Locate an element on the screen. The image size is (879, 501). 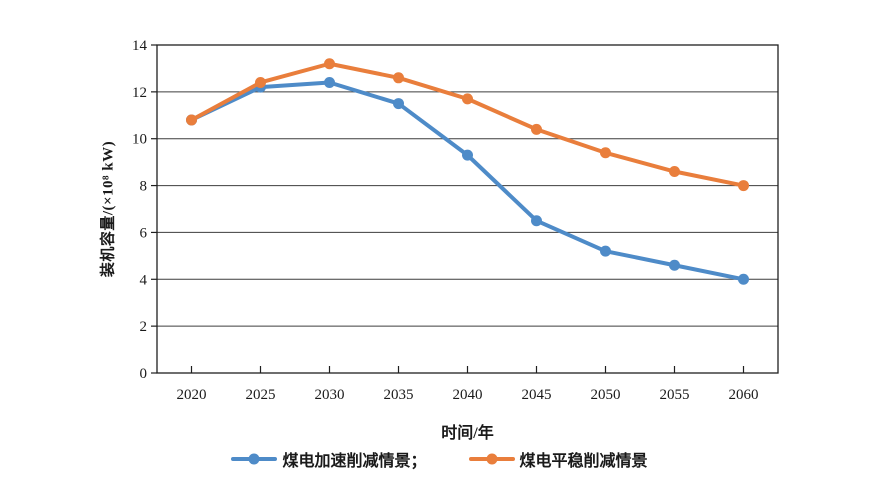
x-tick-label: 2040 is located at coordinates (468, 395).